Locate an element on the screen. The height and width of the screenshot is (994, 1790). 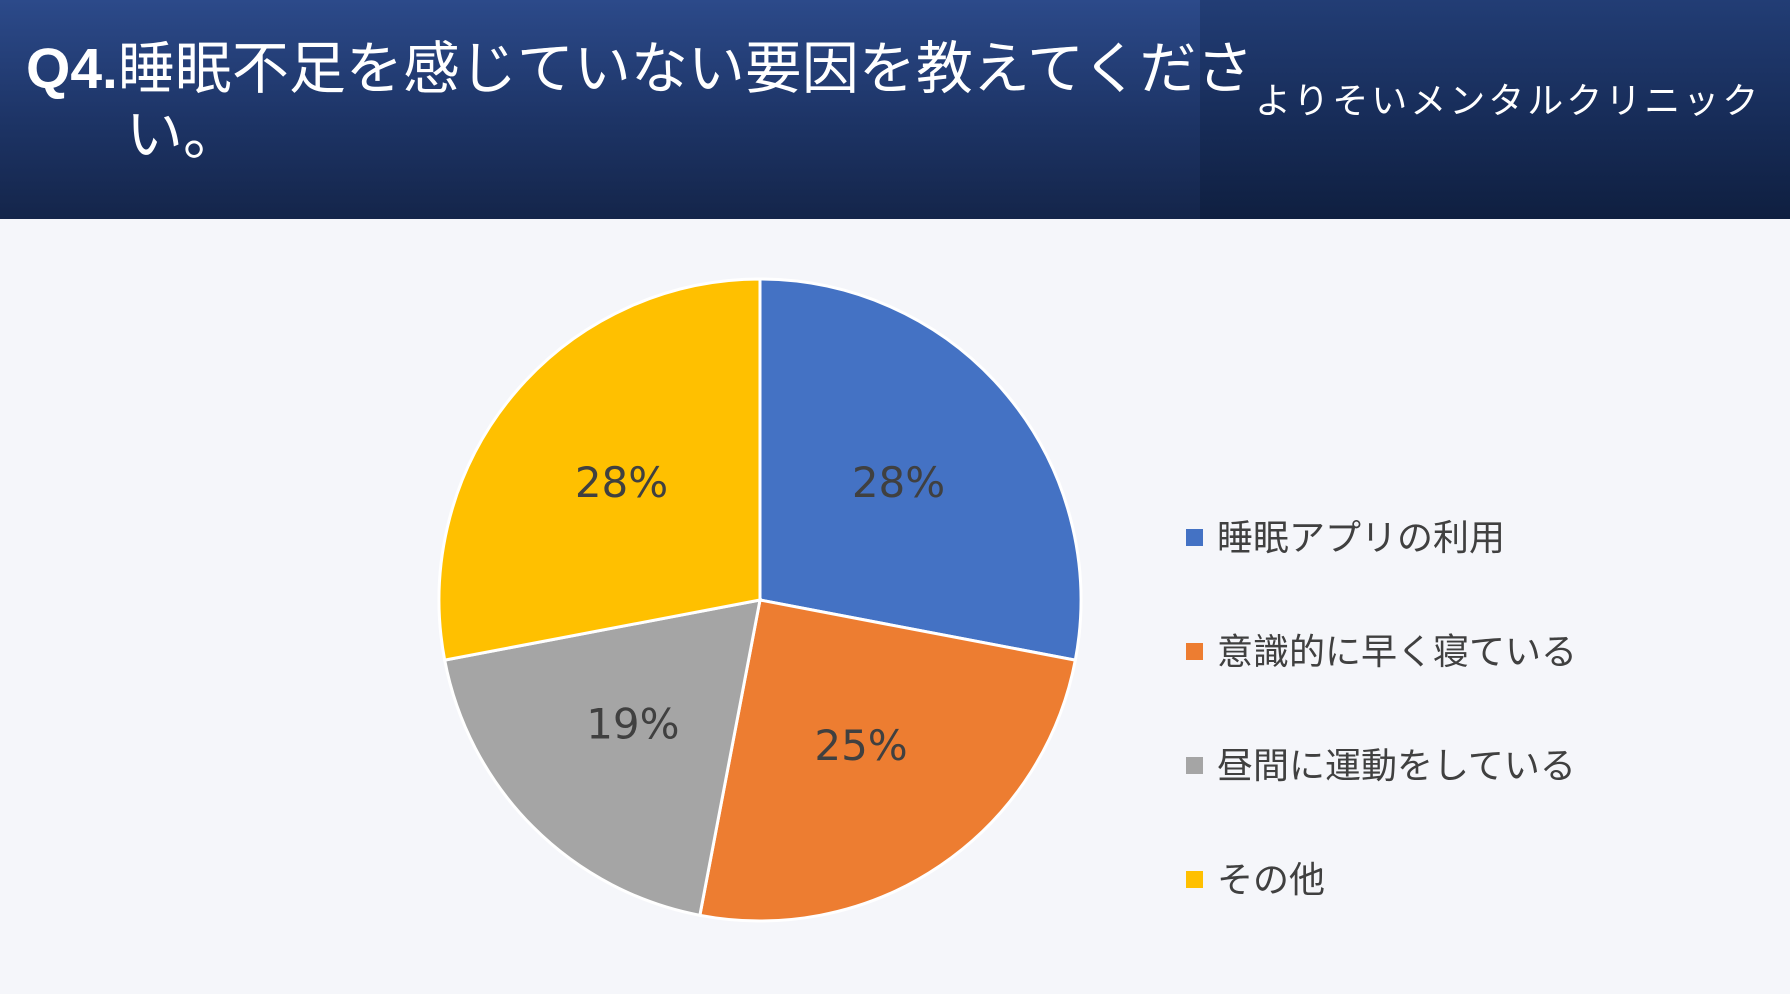
slide-title: Q4.睡眠不足を感じていない要因を教えてください。 is located at coordinates (661, 102).